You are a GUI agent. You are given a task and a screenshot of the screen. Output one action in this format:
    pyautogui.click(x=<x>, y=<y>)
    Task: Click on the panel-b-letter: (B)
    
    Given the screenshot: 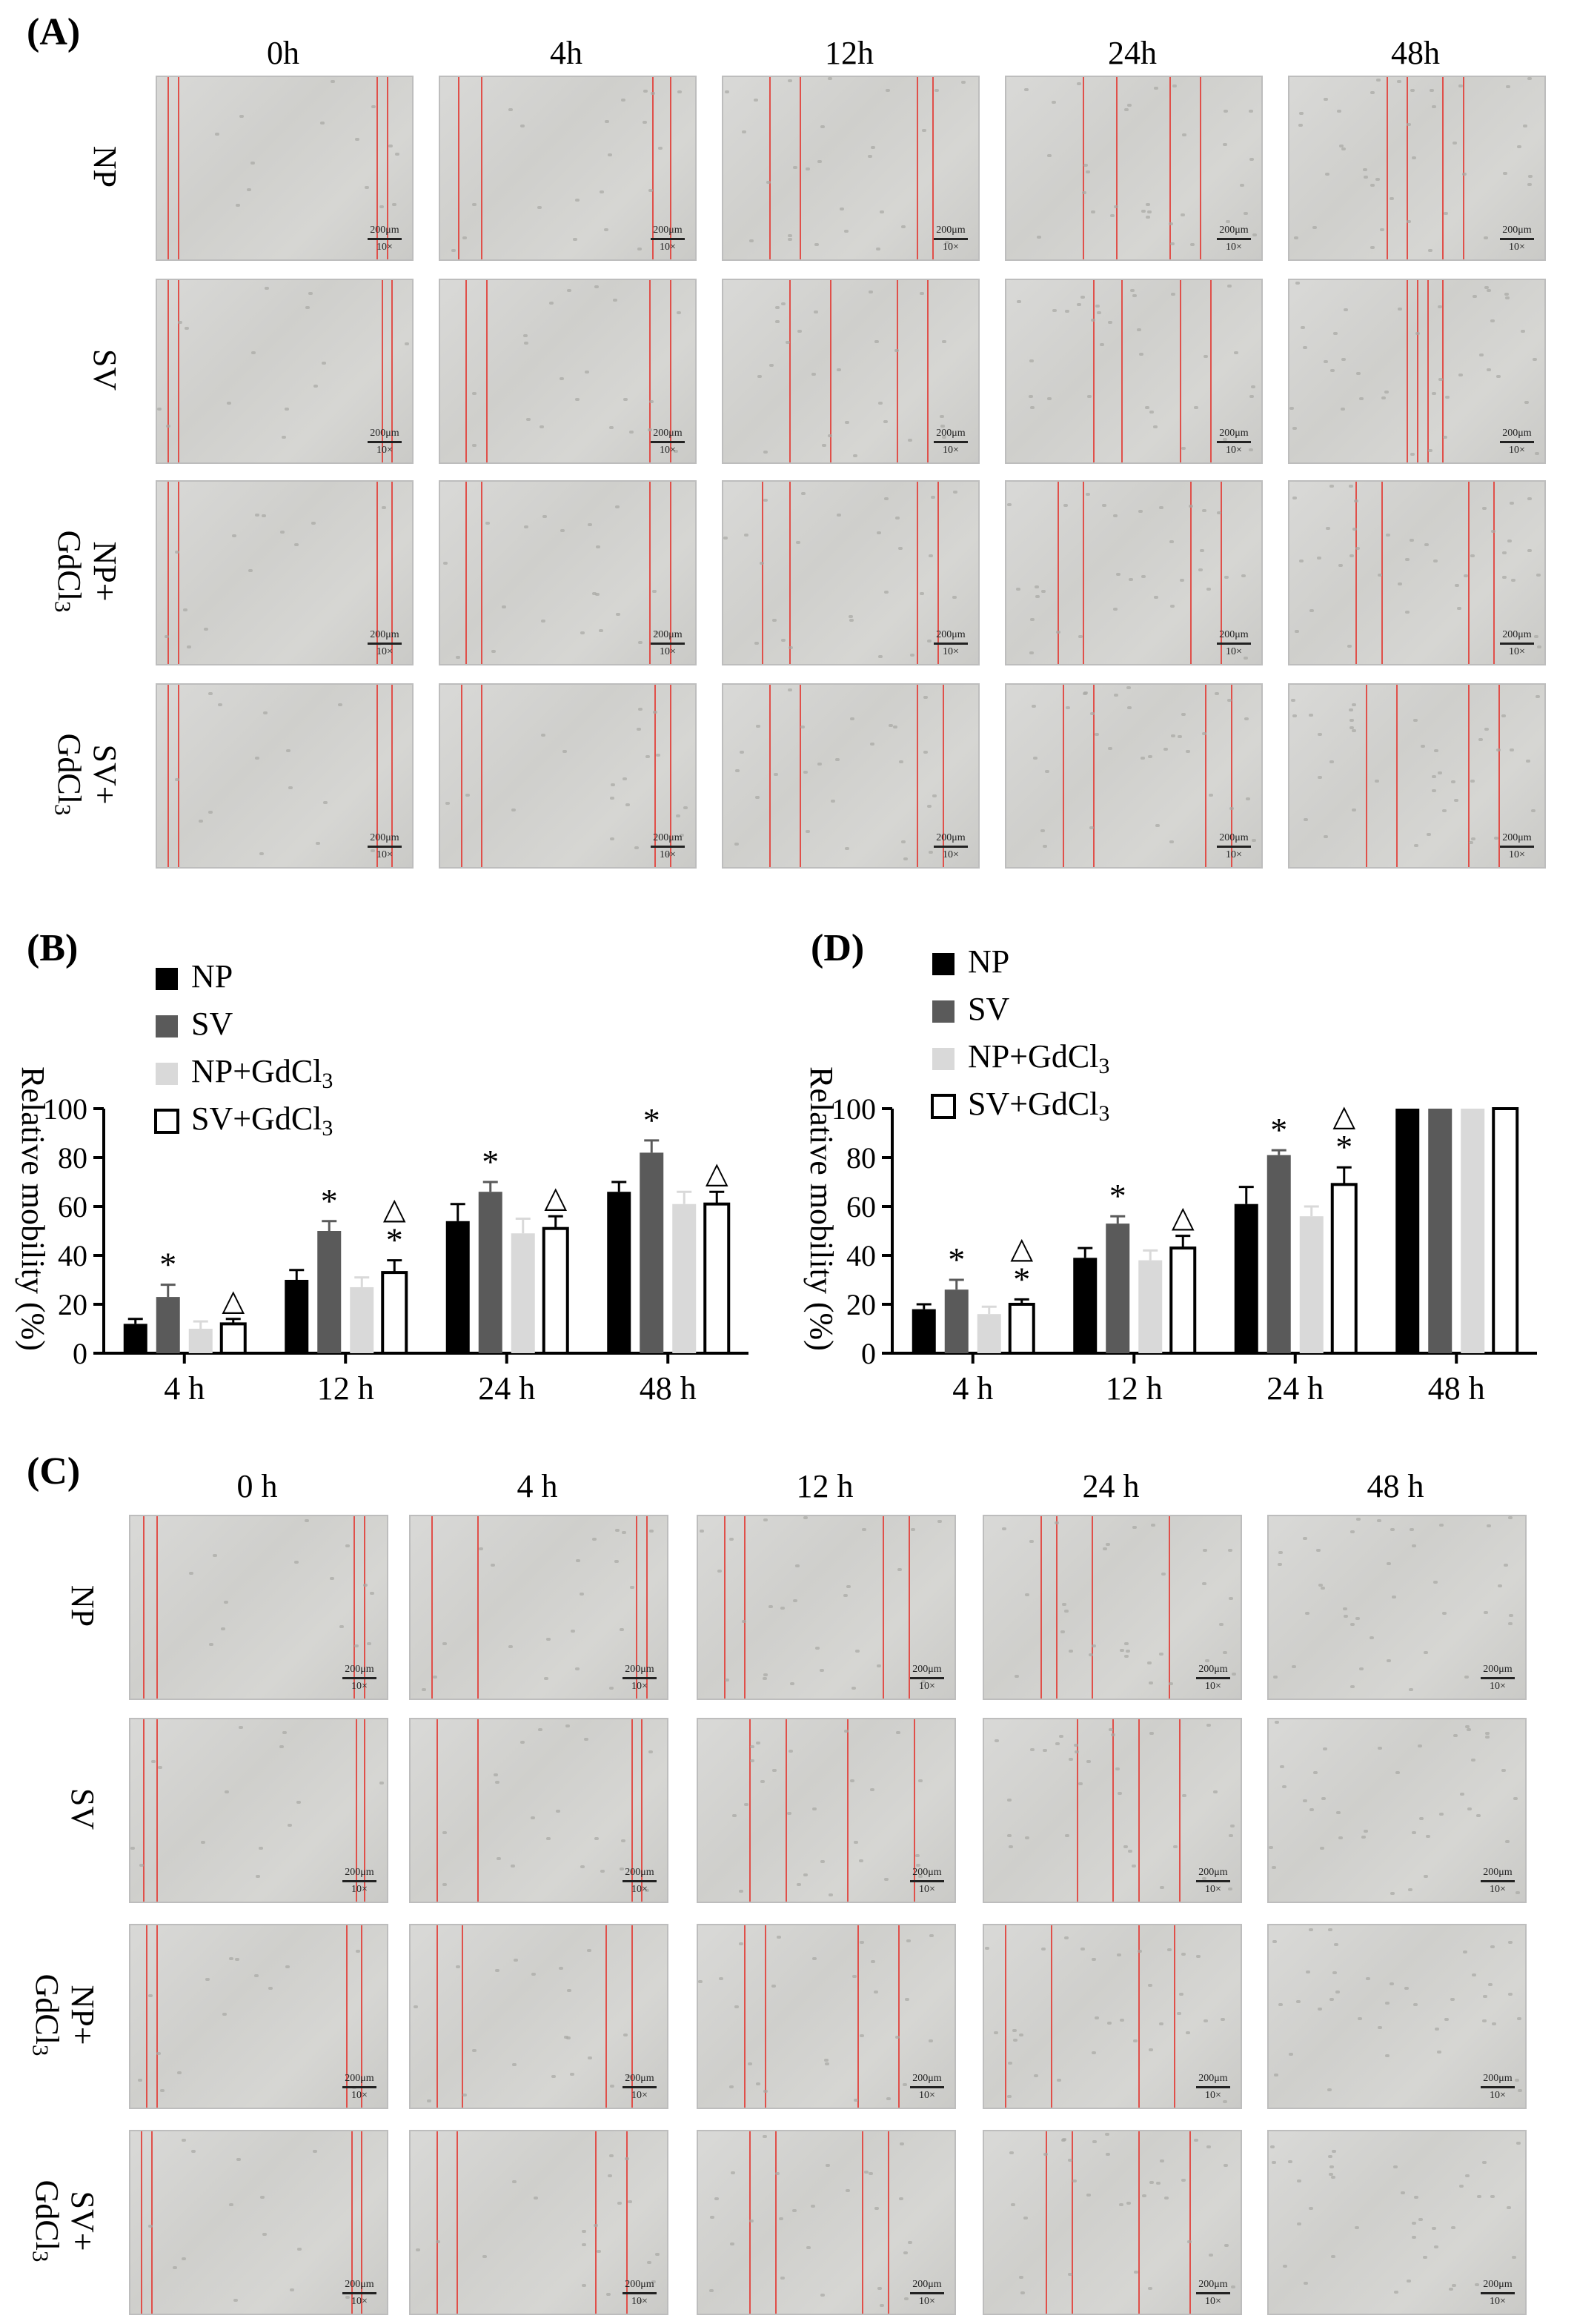 What is the action you would take?
    pyautogui.click(x=53, y=948)
    